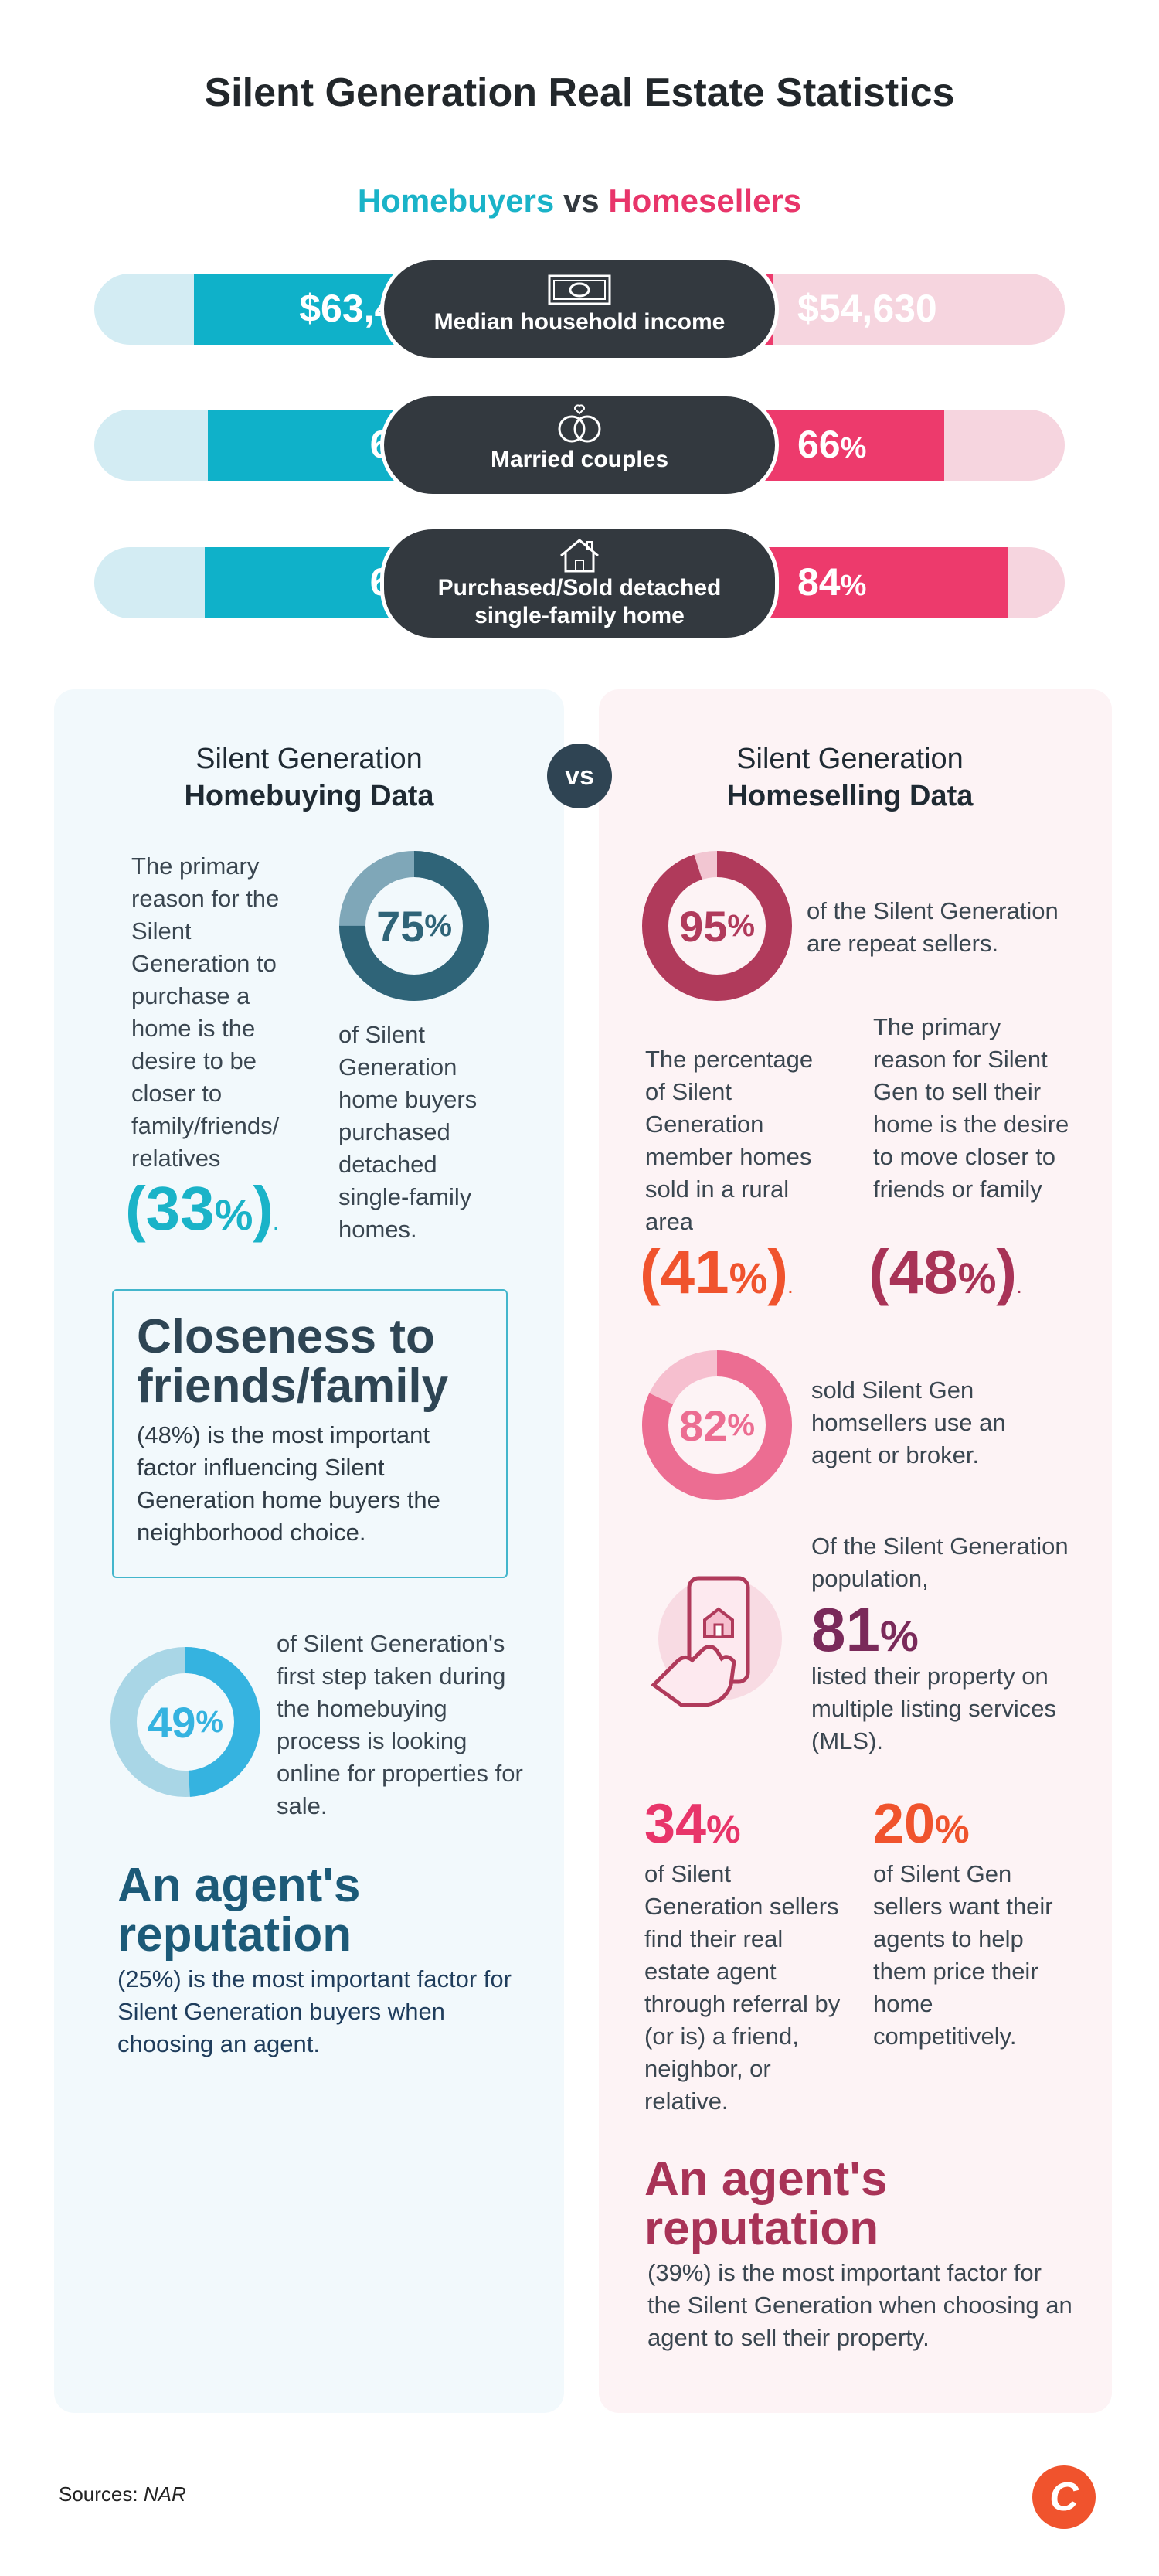  What do you see at coordinates (766, 2203) in the screenshot?
I see `sell-reputation-title: An agent's reputation` at bounding box center [766, 2203].